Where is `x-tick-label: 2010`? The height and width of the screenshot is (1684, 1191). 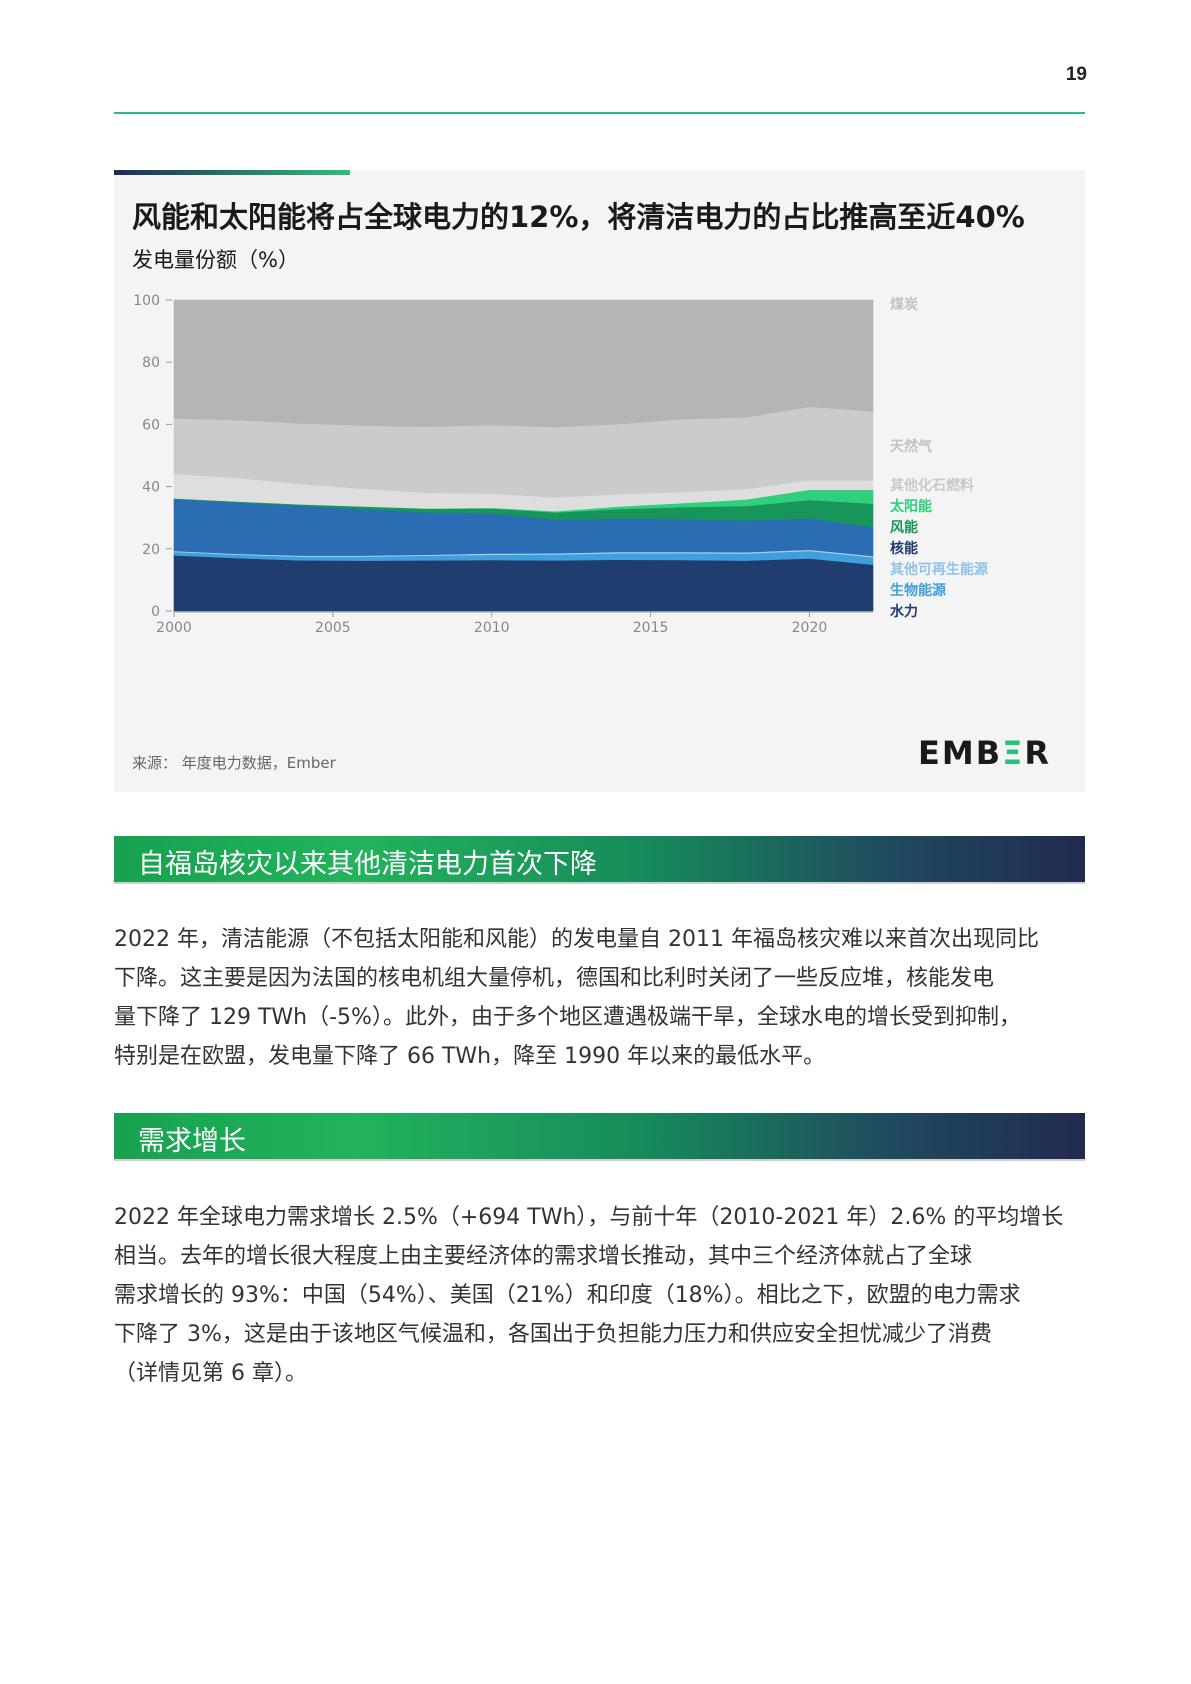 x-tick-label: 2010 is located at coordinates (492, 628).